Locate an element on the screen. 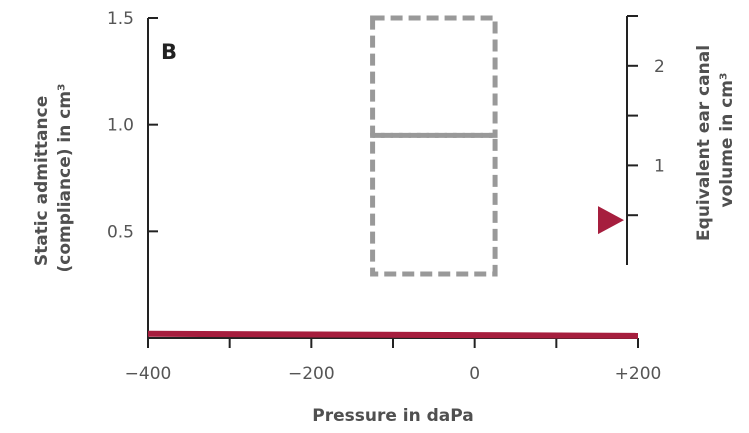 The height and width of the screenshot is (433, 749). x-tick-label: +200 is located at coordinates (638, 374).